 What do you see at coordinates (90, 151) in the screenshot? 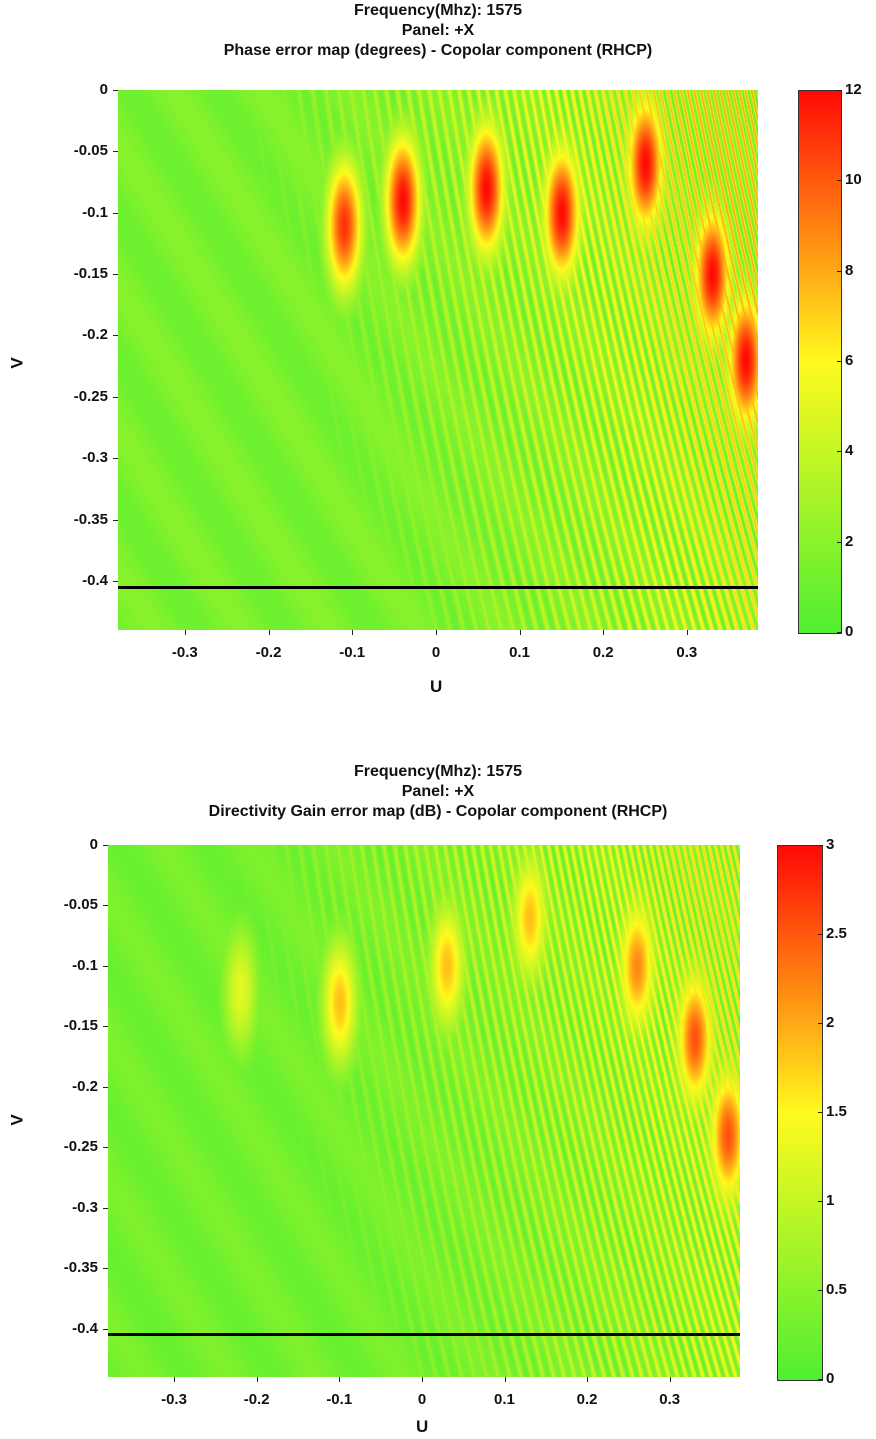
I see `y-tick-label: -0.05` at bounding box center [90, 151].